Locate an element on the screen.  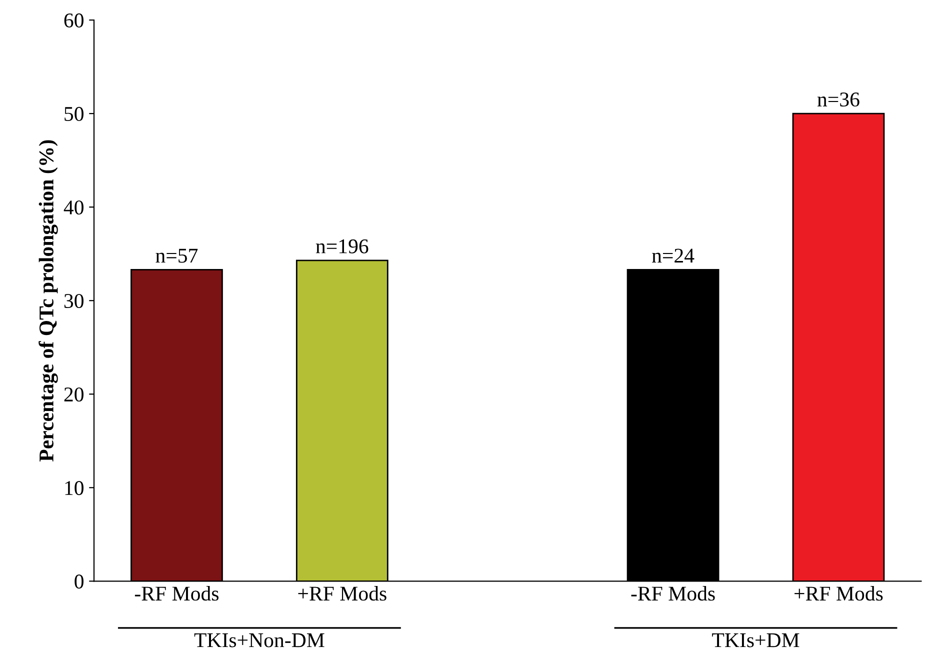
text: TKIs+DM is located at coordinates (756, 640).